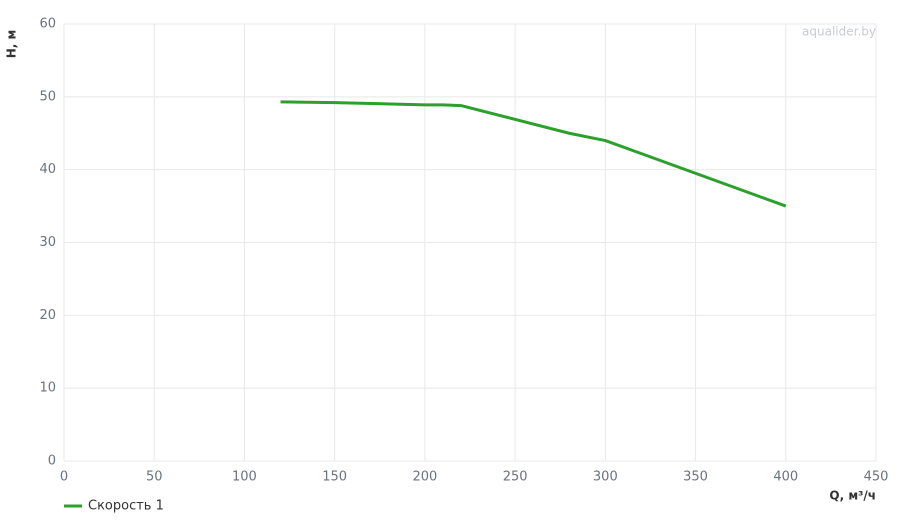  Describe the element at coordinates (64, 477) in the screenshot. I see `x-tick-label: 0` at that location.